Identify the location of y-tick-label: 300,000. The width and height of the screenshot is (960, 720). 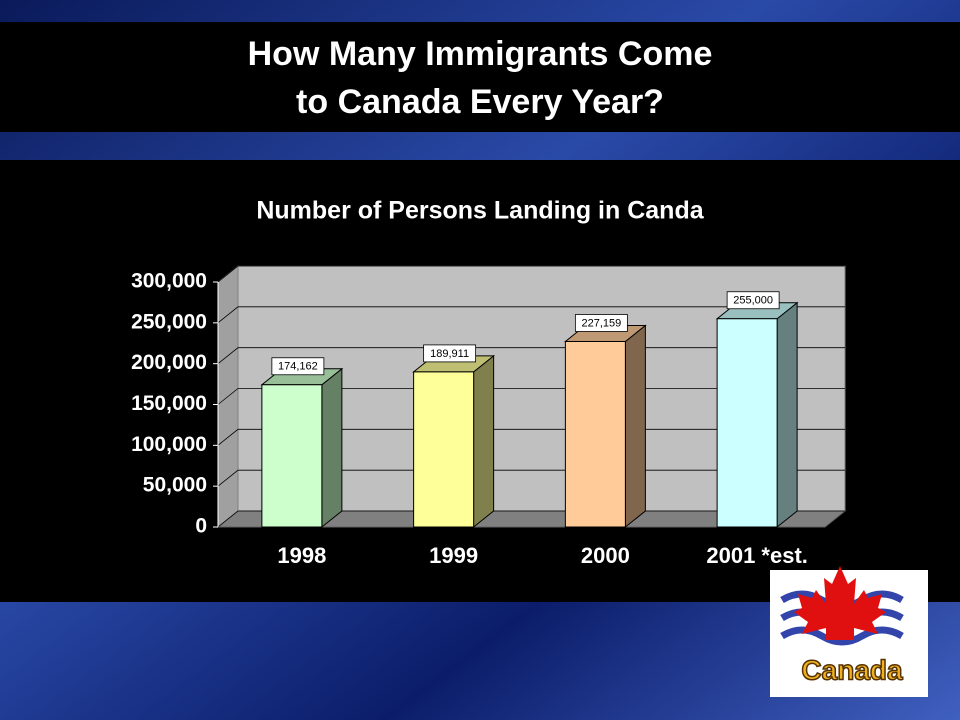
(169, 281).